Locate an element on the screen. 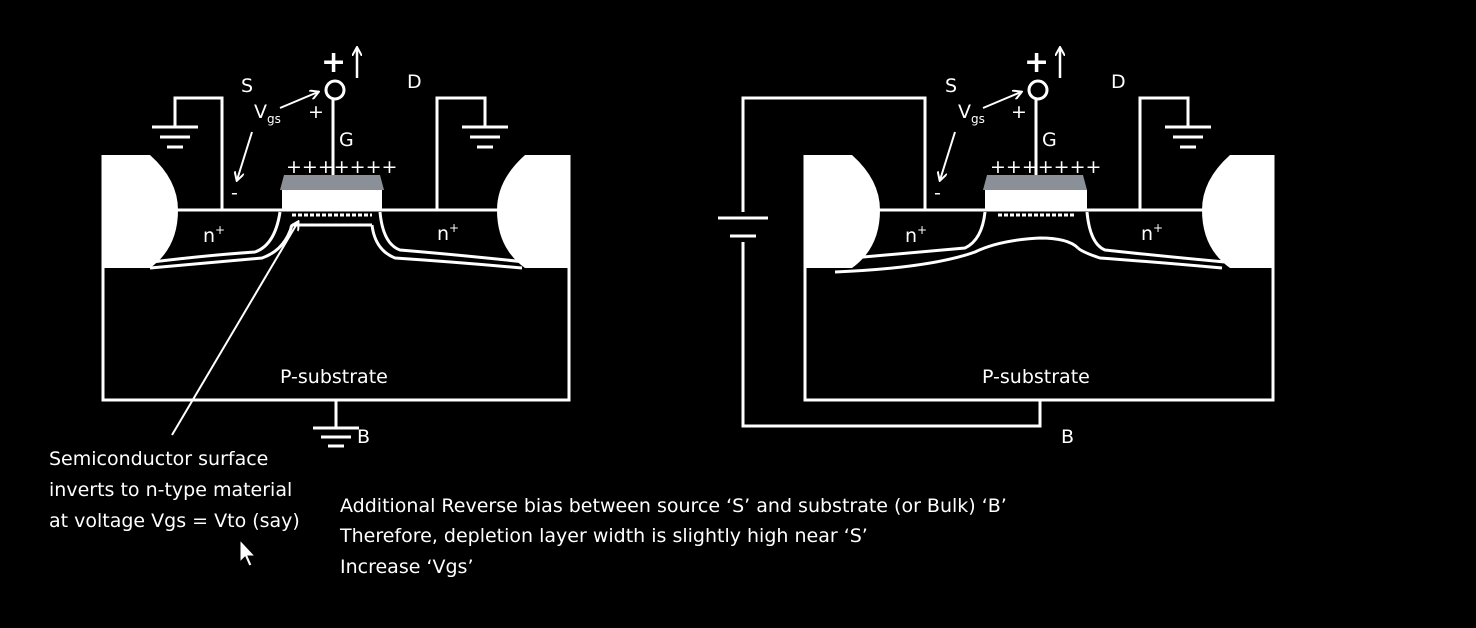  right-bulk-label: B is located at coordinates (1067, 437).